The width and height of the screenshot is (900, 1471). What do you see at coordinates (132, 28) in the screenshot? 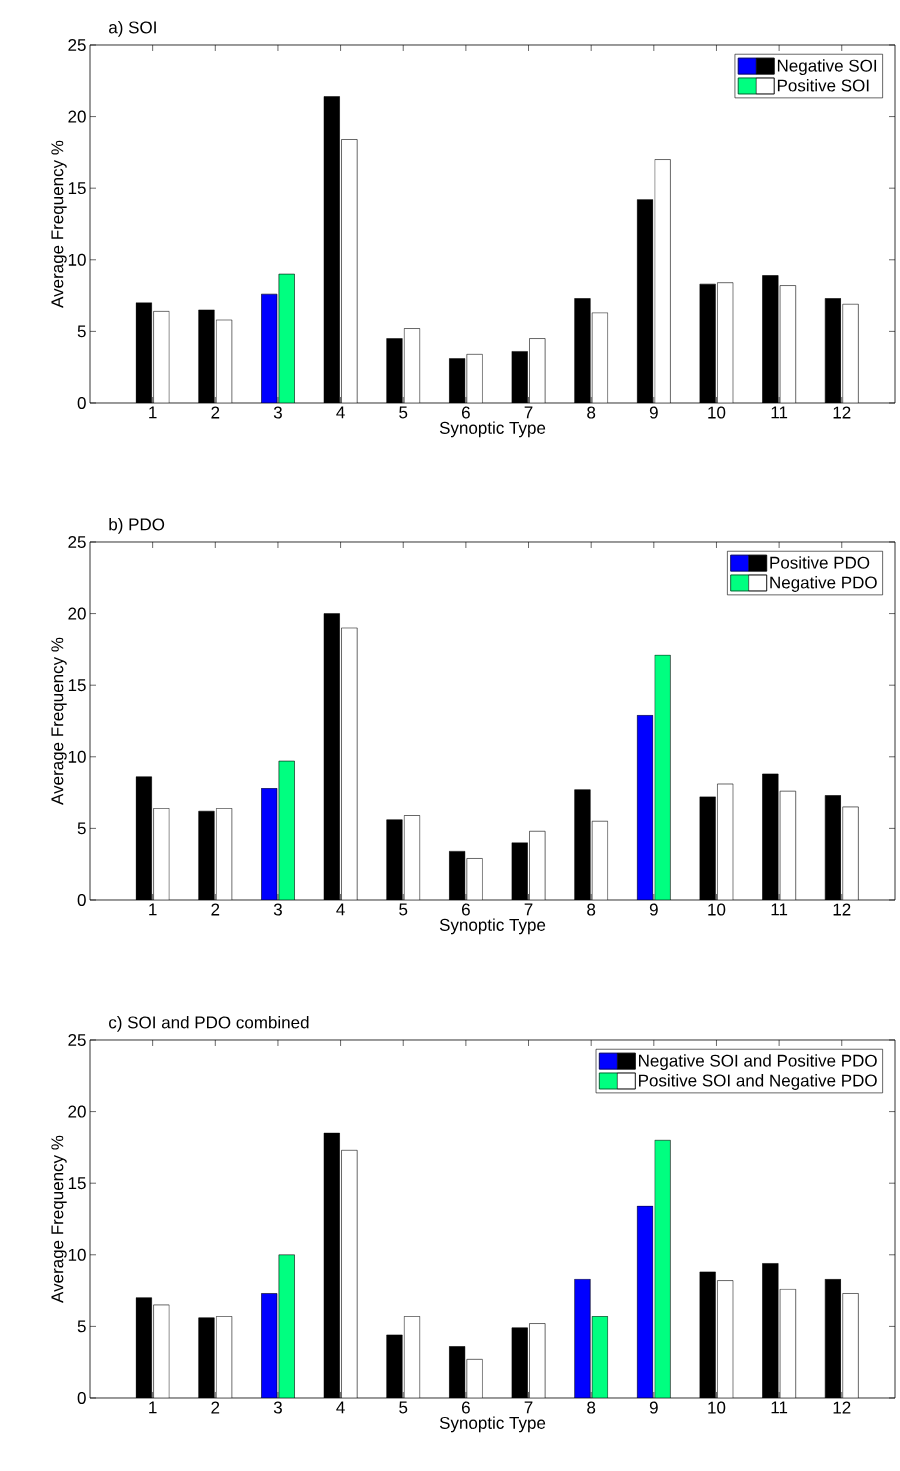
I see `chart-title: a) SOI` at bounding box center [132, 28].